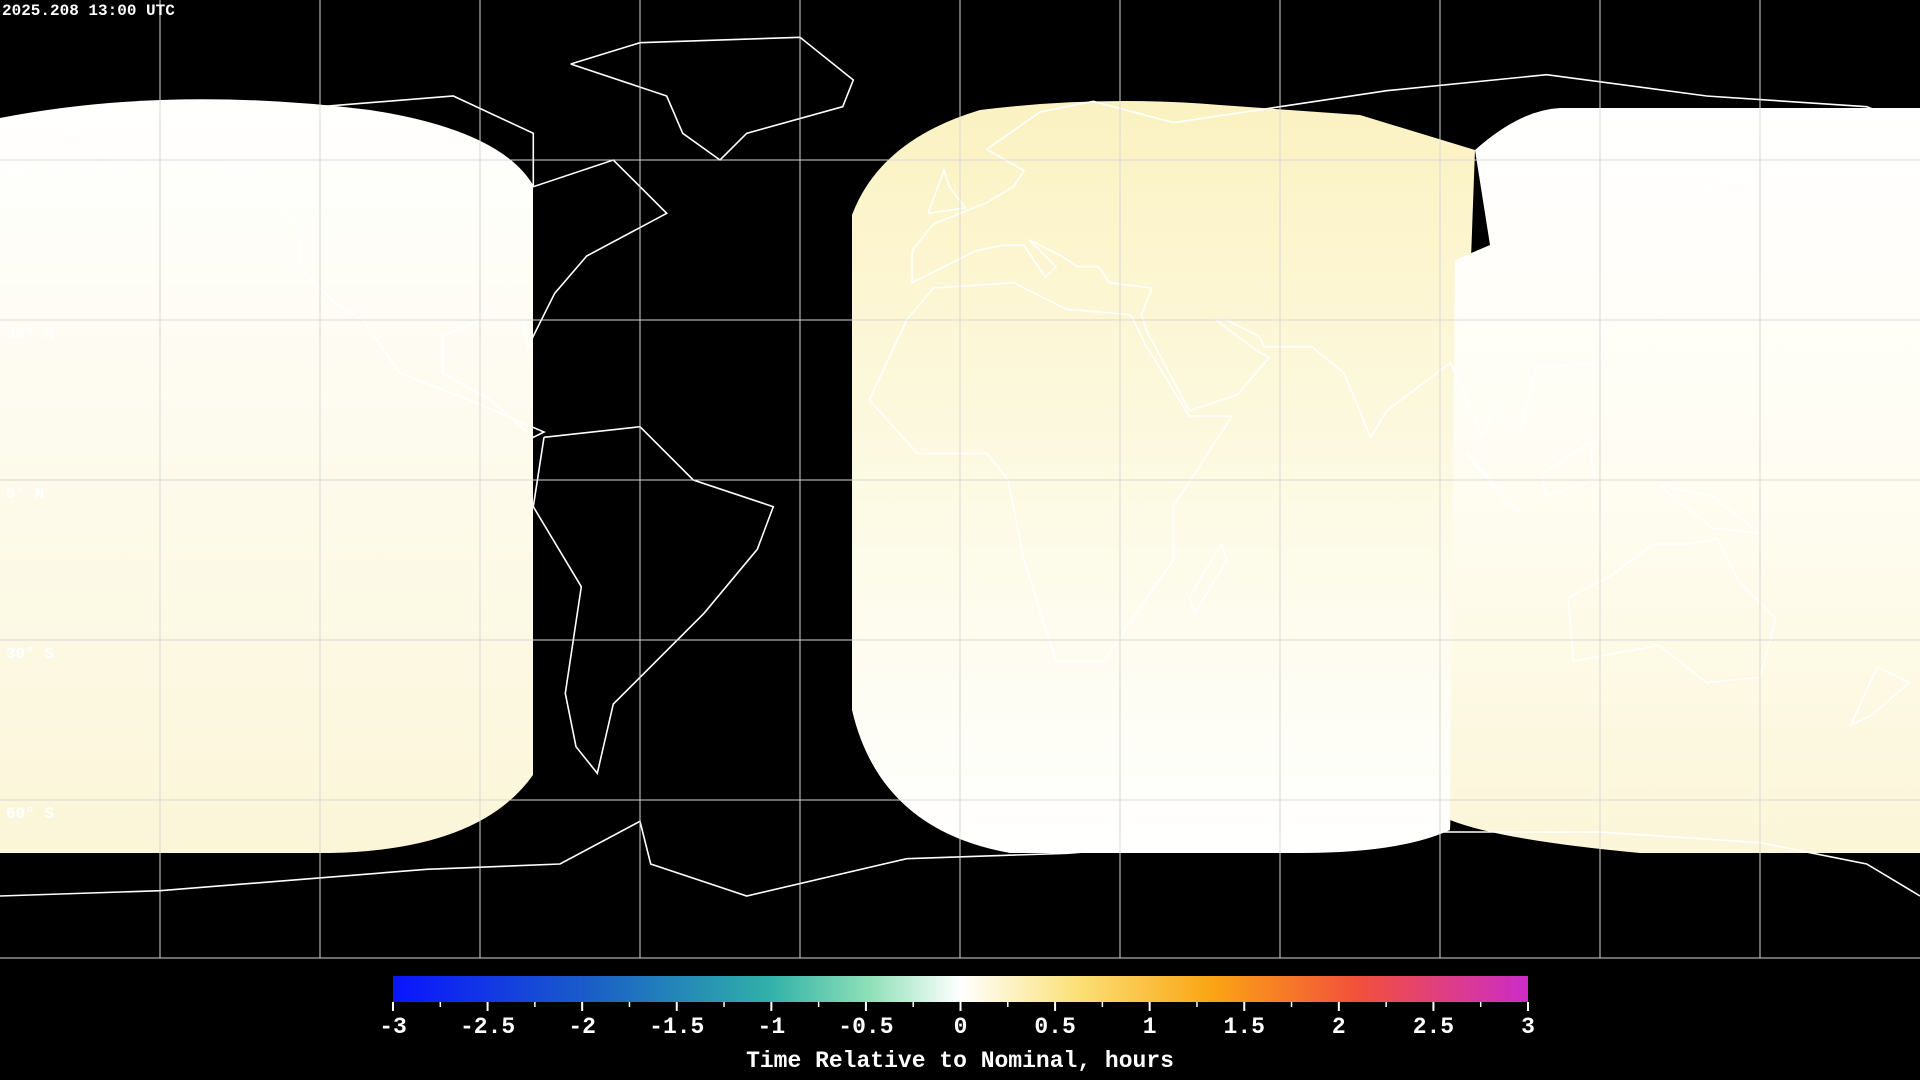  Describe the element at coordinates (25, 494) in the screenshot. I see `lat-label: 0° N` at that location.